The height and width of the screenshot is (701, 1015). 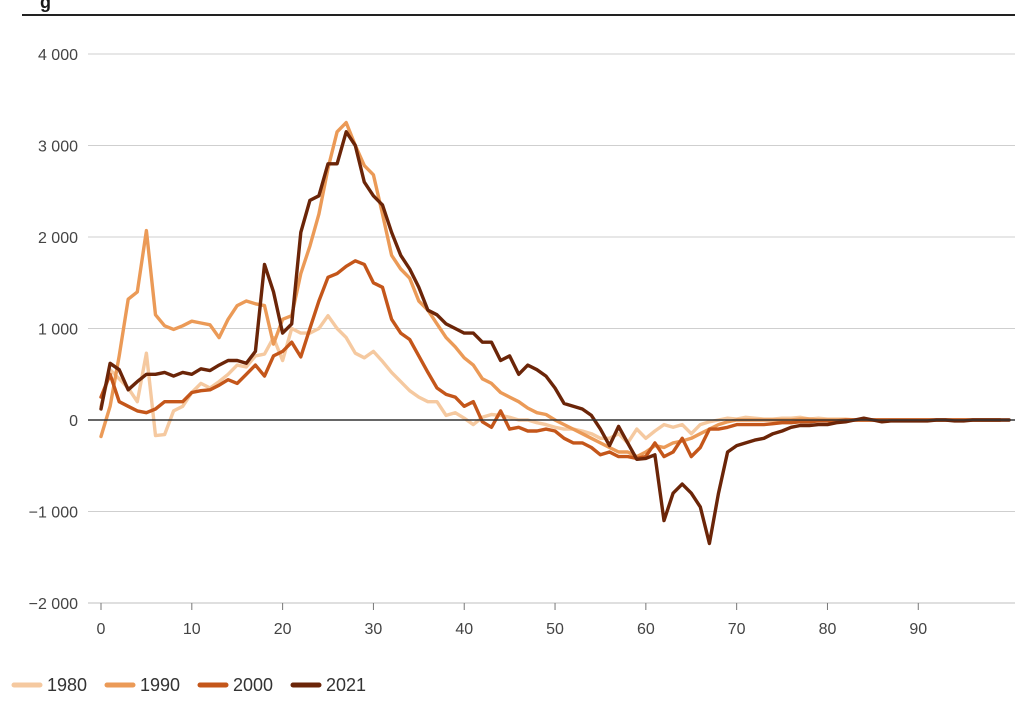 What do you see at coordinates (73, 421) in the screenshot?
I see `y-tick-label: 0` at bounding box center [73, 421].